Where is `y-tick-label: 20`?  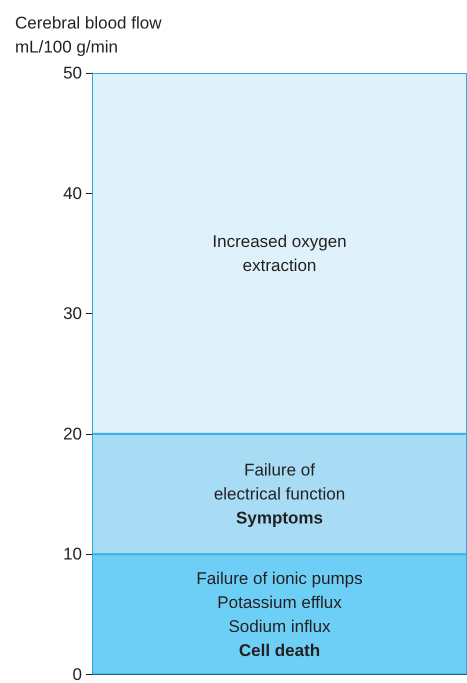 y-tick-label: 20 is located at coordinates (72, 434).